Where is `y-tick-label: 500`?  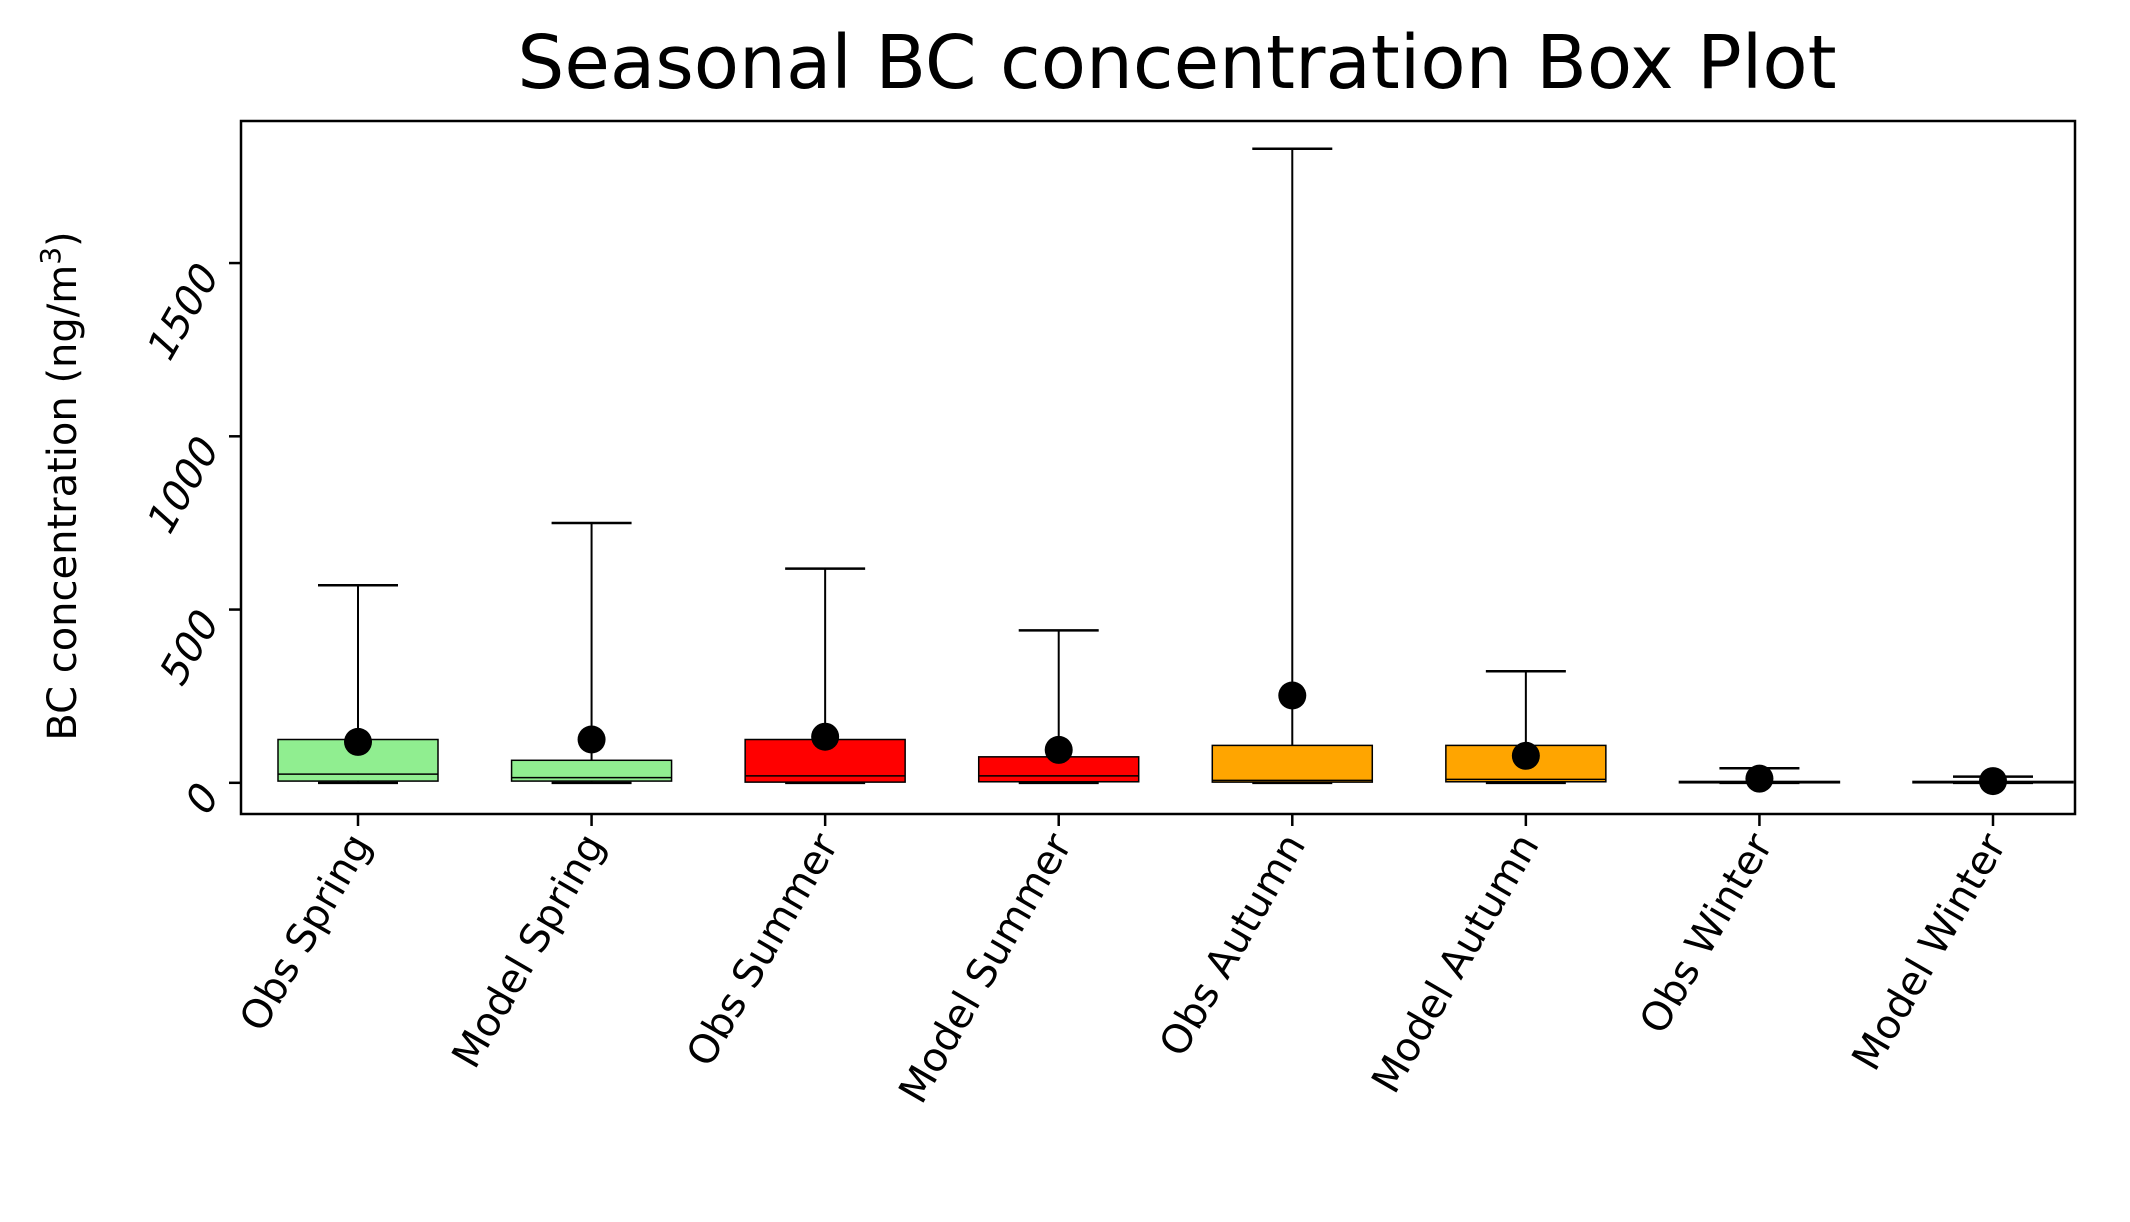
y-tick-label: 500 is located at coordinates (189, 647).